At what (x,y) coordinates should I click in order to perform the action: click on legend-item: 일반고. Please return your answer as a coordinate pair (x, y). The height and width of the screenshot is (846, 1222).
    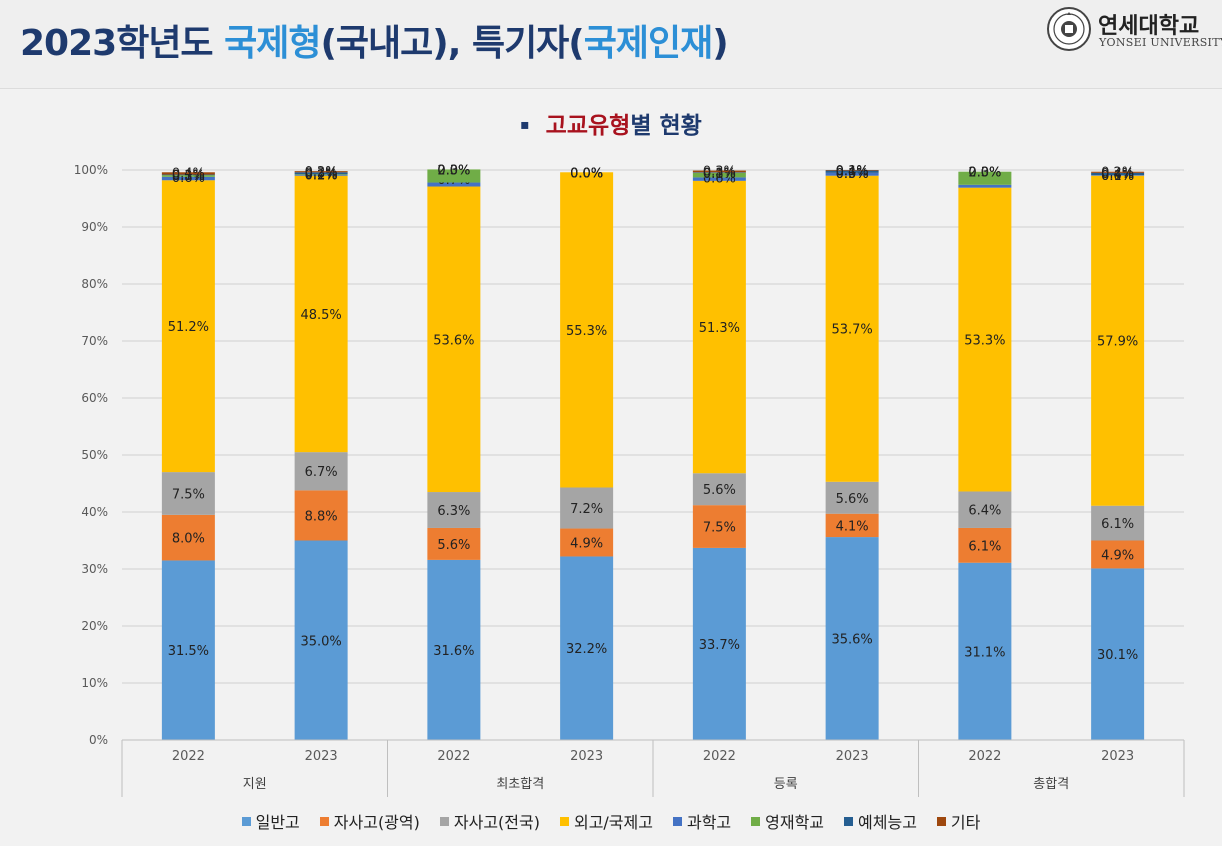
    Looking at the image, I should click on (270, 821).